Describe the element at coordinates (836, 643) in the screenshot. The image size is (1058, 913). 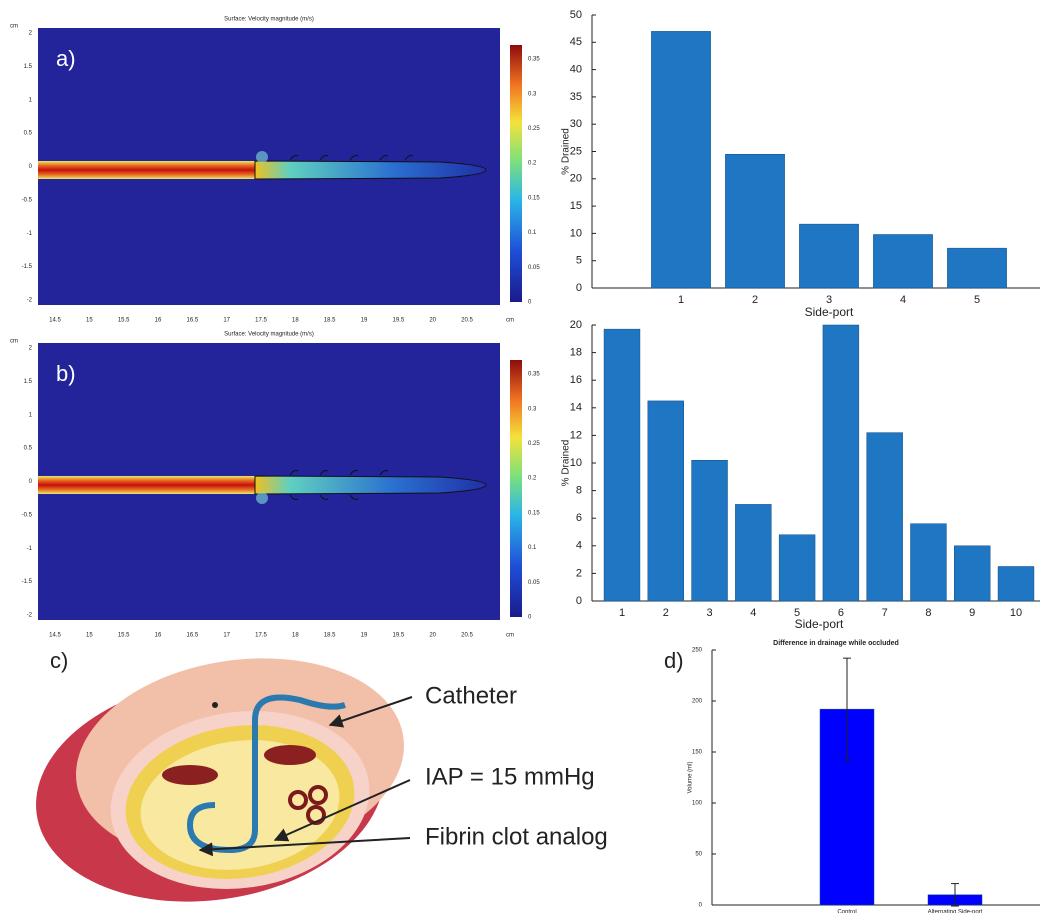
I see `chart-title: Difference in drainage while occluded` at that location.